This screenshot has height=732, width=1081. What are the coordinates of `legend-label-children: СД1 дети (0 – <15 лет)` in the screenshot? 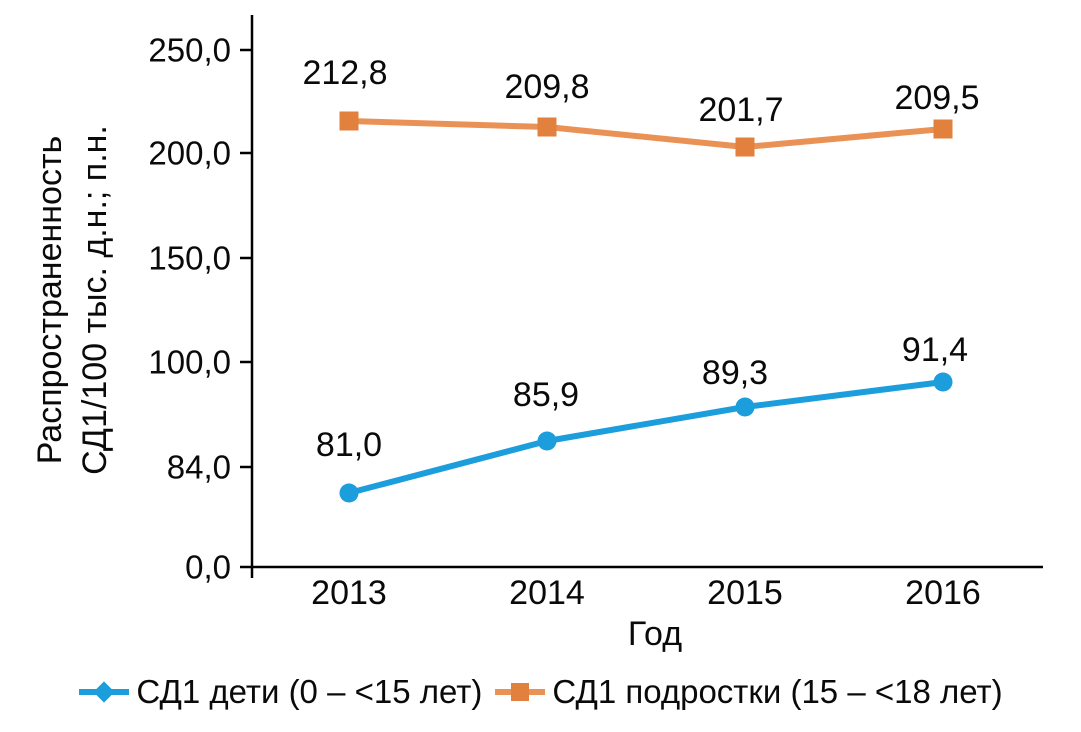 It's located at (309, 691).